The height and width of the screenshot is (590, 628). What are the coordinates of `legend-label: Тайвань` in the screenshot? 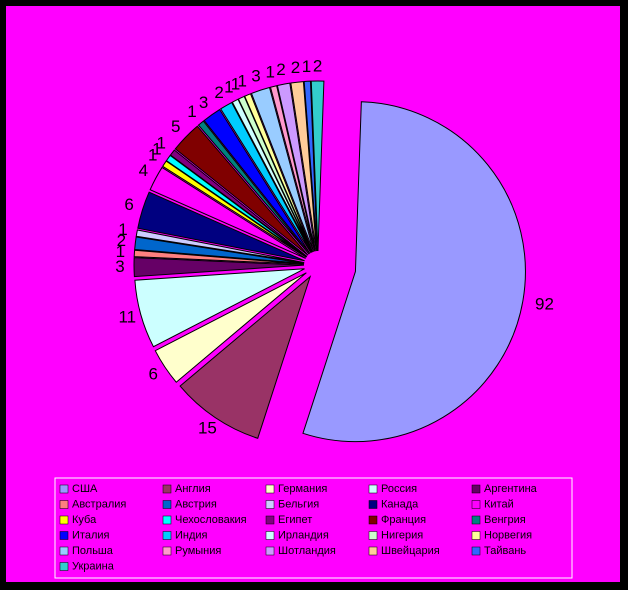 It's located at (505, 551).